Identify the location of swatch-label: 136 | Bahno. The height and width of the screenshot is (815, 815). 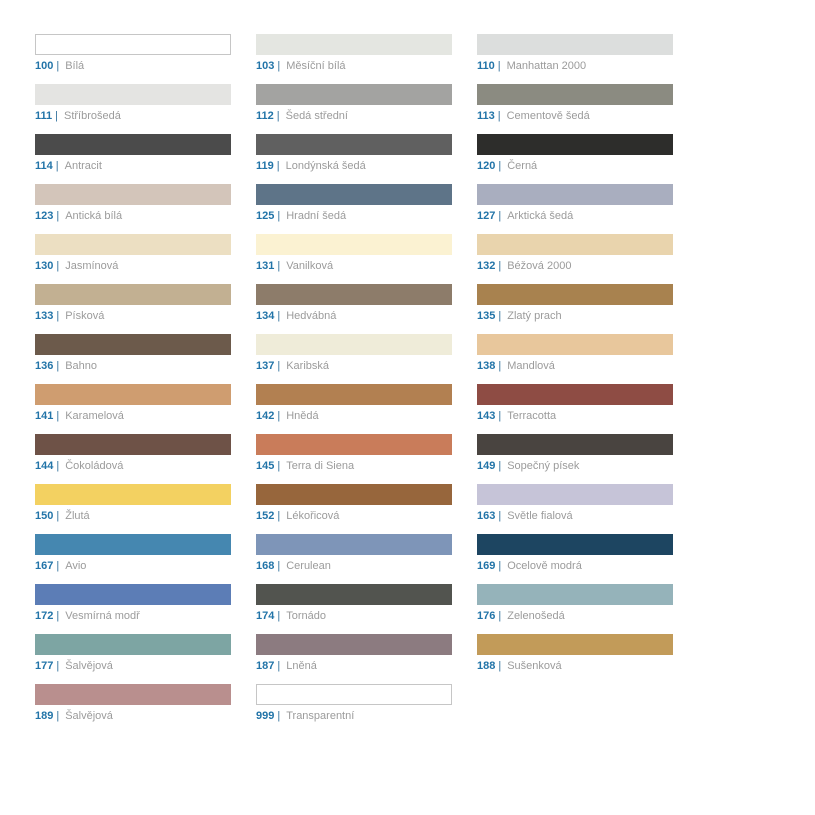
(133, 366).